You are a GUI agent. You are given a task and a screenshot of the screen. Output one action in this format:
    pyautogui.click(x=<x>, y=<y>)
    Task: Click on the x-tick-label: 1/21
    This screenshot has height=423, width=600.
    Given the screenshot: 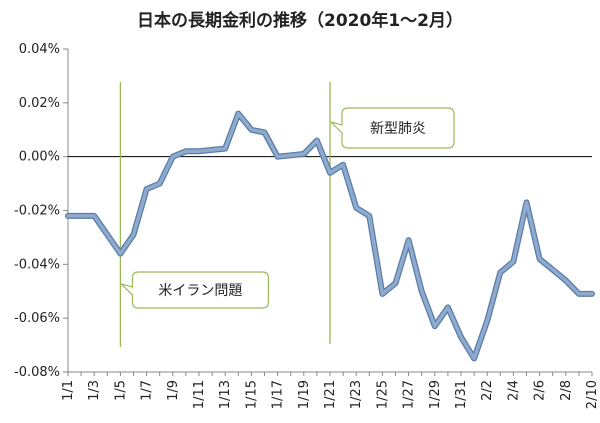 What is the action you would take?
    pyautogui.click(x=330, y=394)
    